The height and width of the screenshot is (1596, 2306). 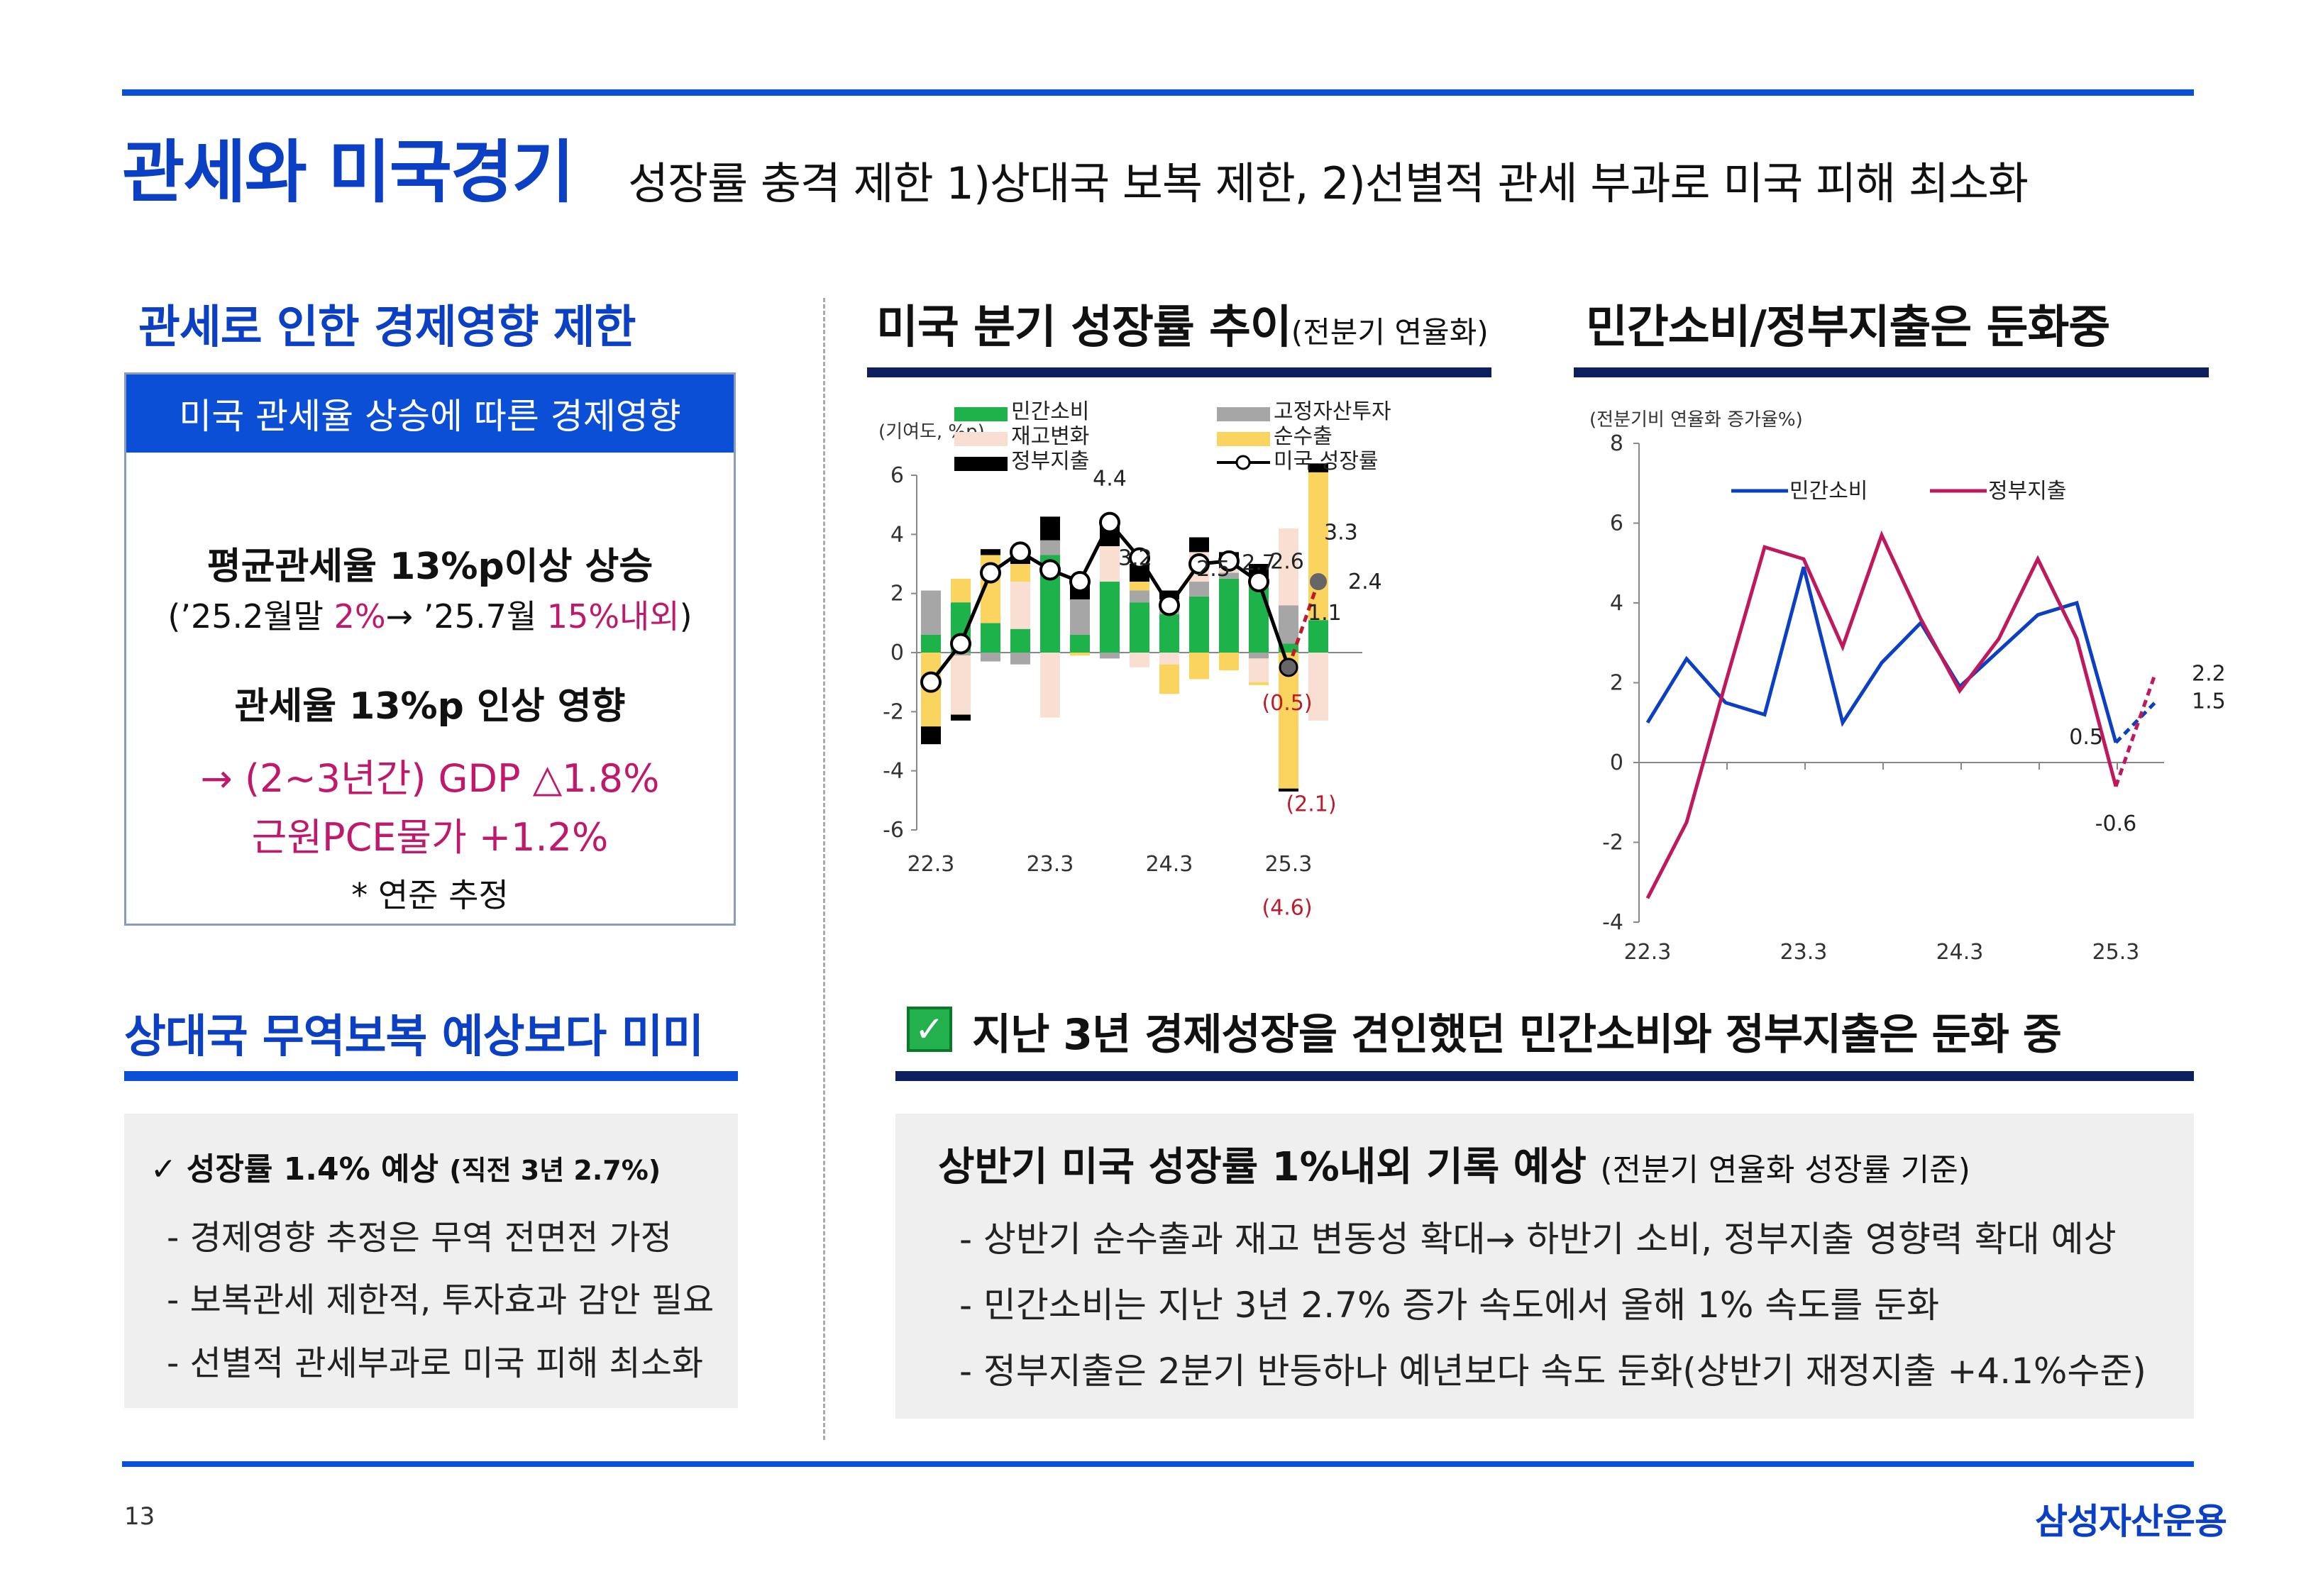 What do you see at coordinates (1303, 437) in the screenshot?
I see `legend-label: 순수출` at bounding box center [1303, 437].